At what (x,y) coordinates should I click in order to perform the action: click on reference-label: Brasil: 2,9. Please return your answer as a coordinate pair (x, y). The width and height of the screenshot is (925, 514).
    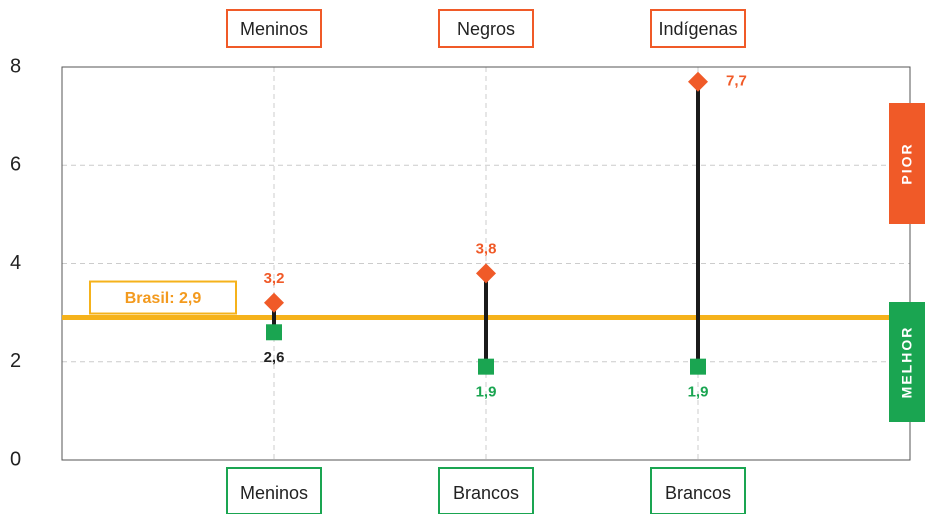
    Looking at the image, I should click on (163, 298).